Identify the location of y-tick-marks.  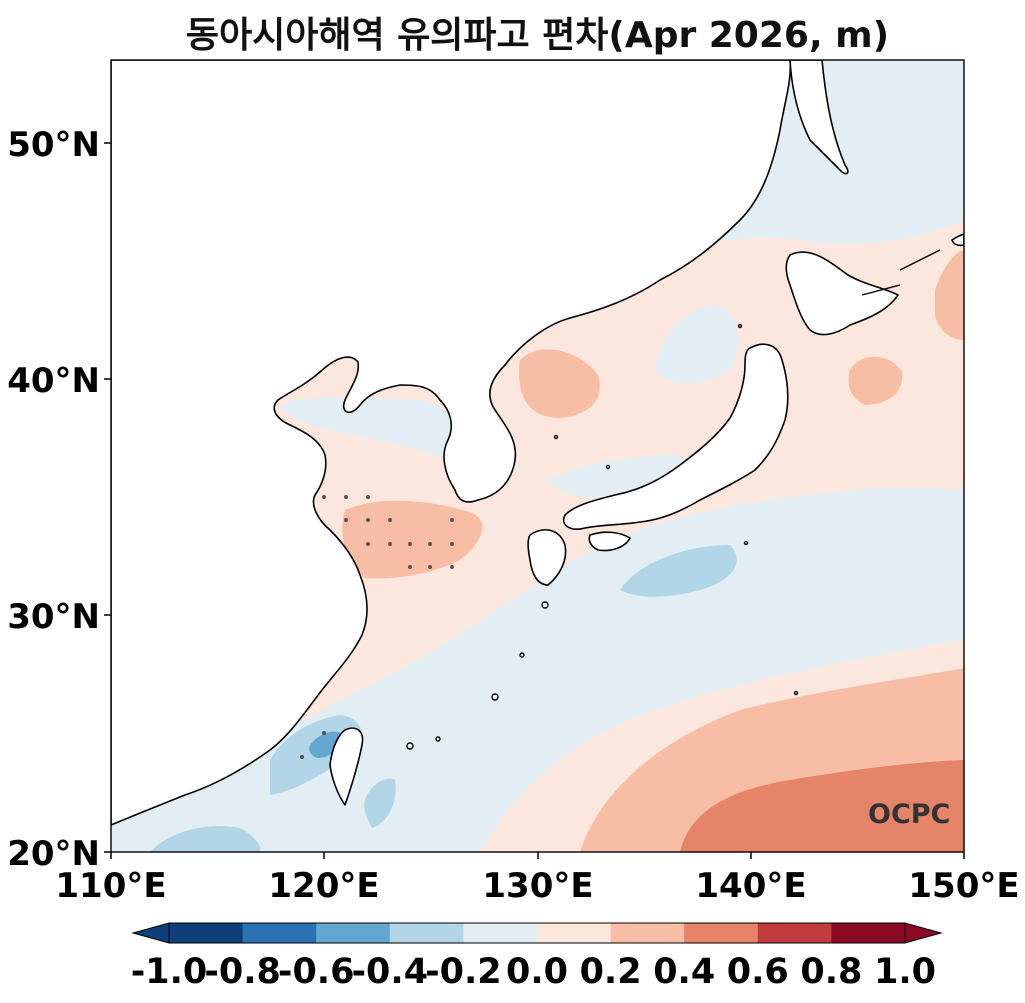
(107, 497).